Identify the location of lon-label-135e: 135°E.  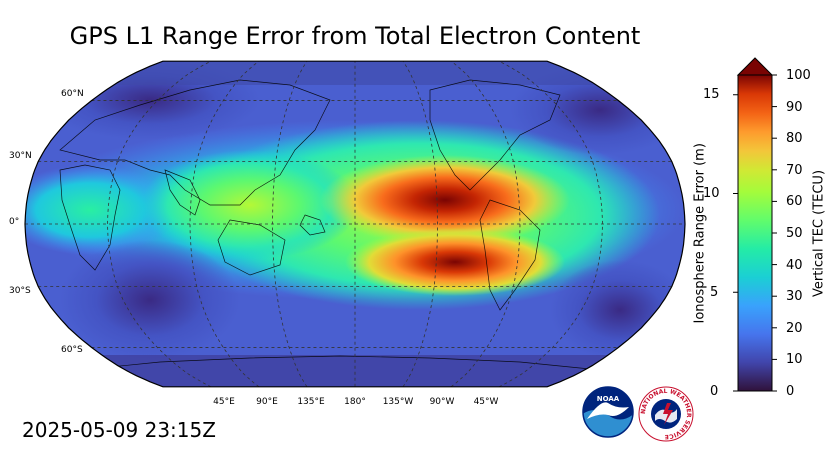
(311, 402).